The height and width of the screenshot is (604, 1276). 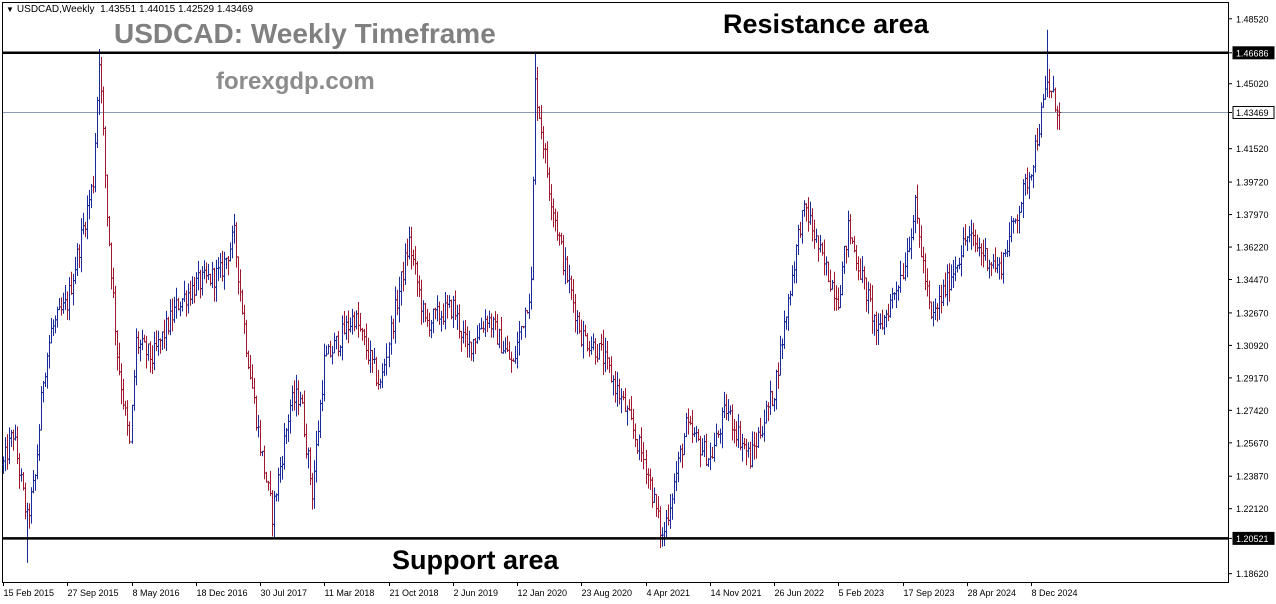 What do you see at coordinates (156, 593) in the screenshot?
I see `time-tick-label: 8 May 2016` at bounding box center [156, 593].